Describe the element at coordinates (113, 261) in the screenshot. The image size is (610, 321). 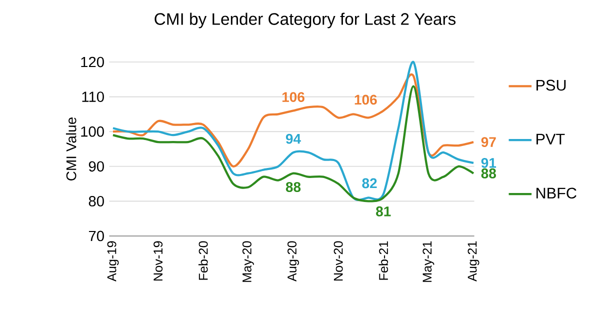
I see `x-tick-label: Aug-19` at that location.